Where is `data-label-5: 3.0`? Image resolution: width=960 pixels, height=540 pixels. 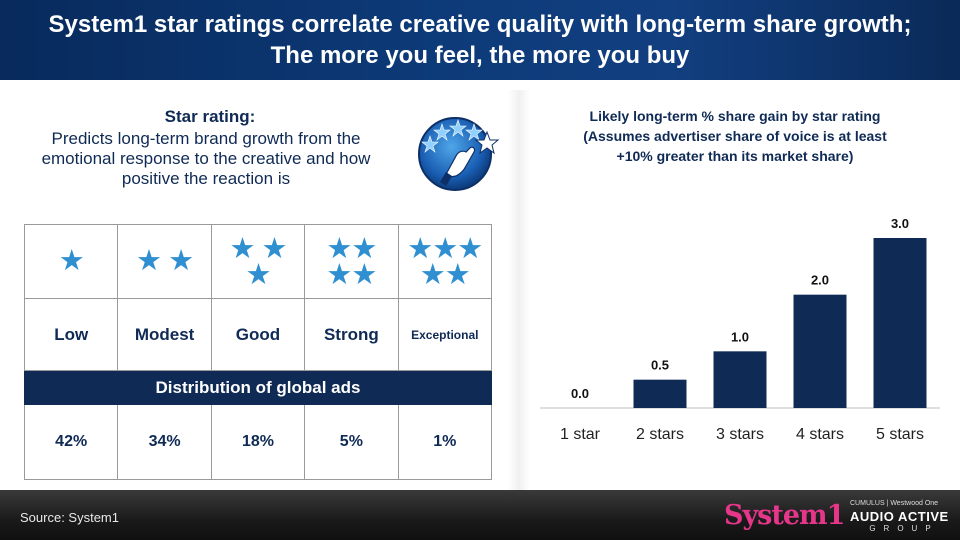
data-label-5: 3.0 is located at coordinates (900, 223).